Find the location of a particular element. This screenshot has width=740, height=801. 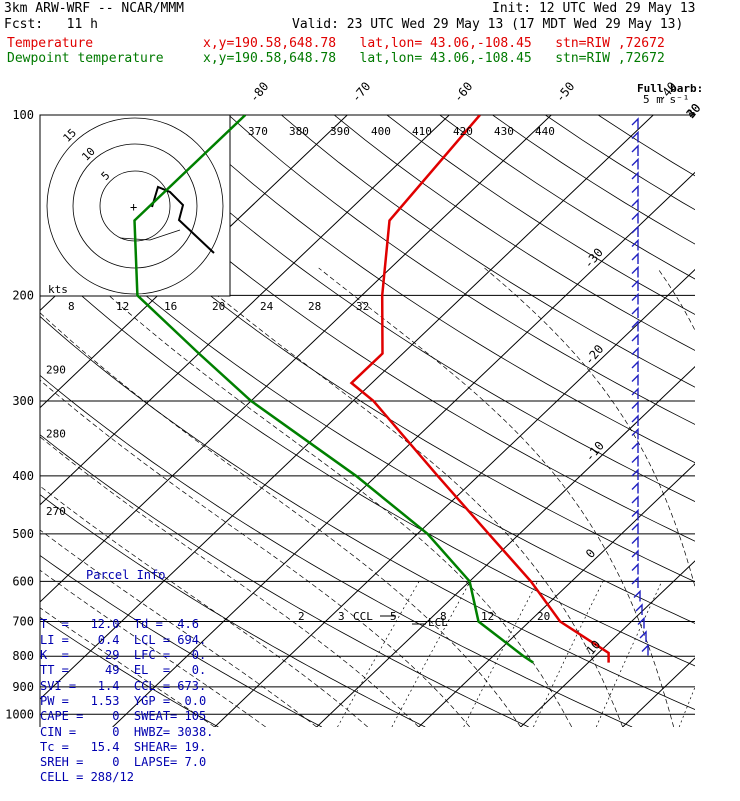

pressure-tick-label: 100 is located at coordinates (23, 115).